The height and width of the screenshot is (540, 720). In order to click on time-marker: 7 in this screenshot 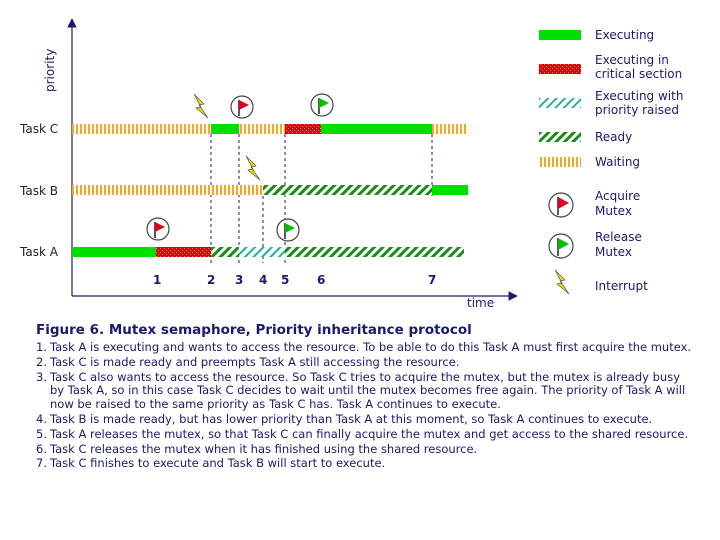, I will do `click(432, 280)`.